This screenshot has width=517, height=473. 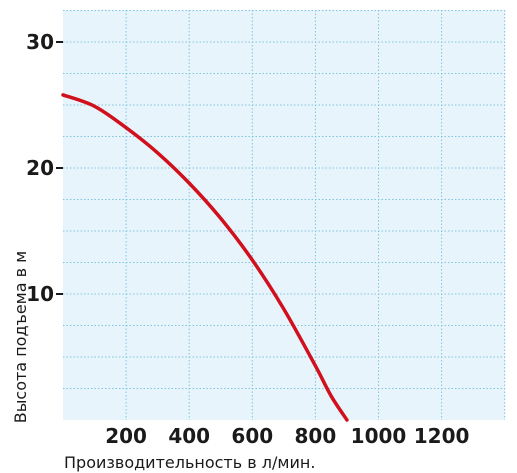 What do you see at coordinates (40, 294) in the screenshot?
I see `y-tick-label: 10` at bounding box center [40, 294].